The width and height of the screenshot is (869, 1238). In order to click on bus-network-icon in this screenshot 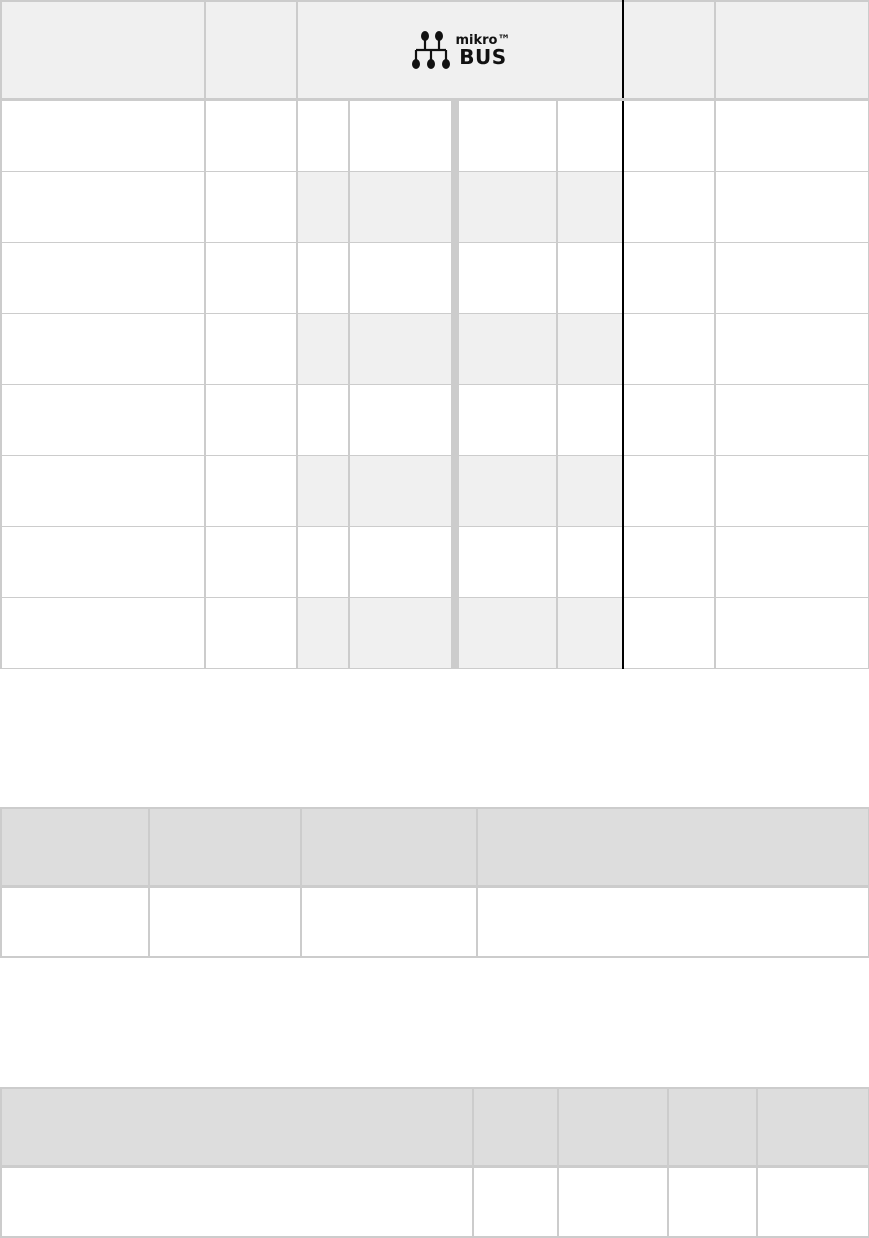, I will do `click(430, 50)`.